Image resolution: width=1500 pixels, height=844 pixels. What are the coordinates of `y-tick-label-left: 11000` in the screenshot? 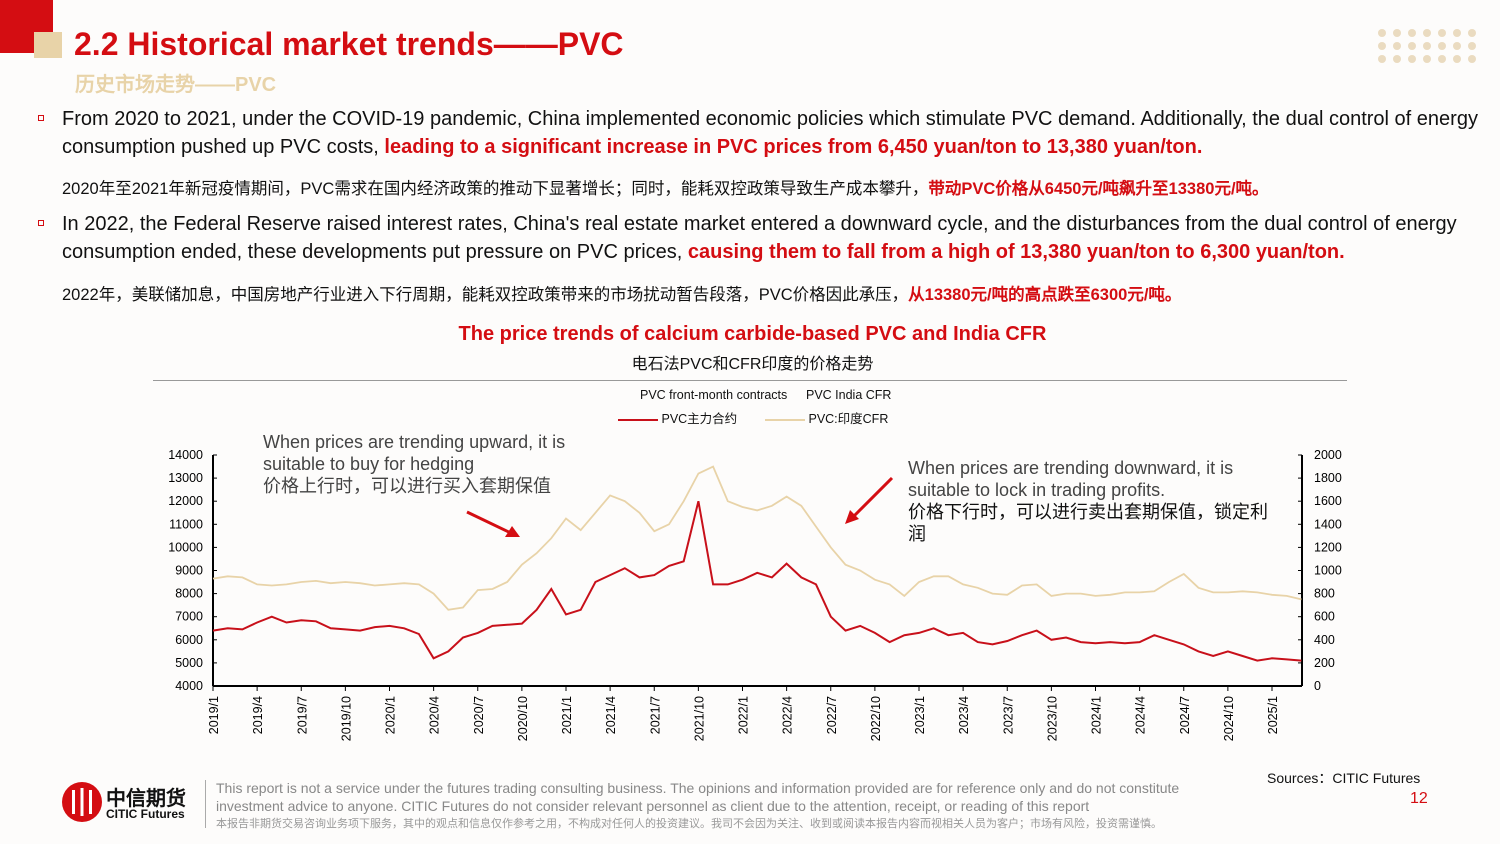 It's located at (186, 524).